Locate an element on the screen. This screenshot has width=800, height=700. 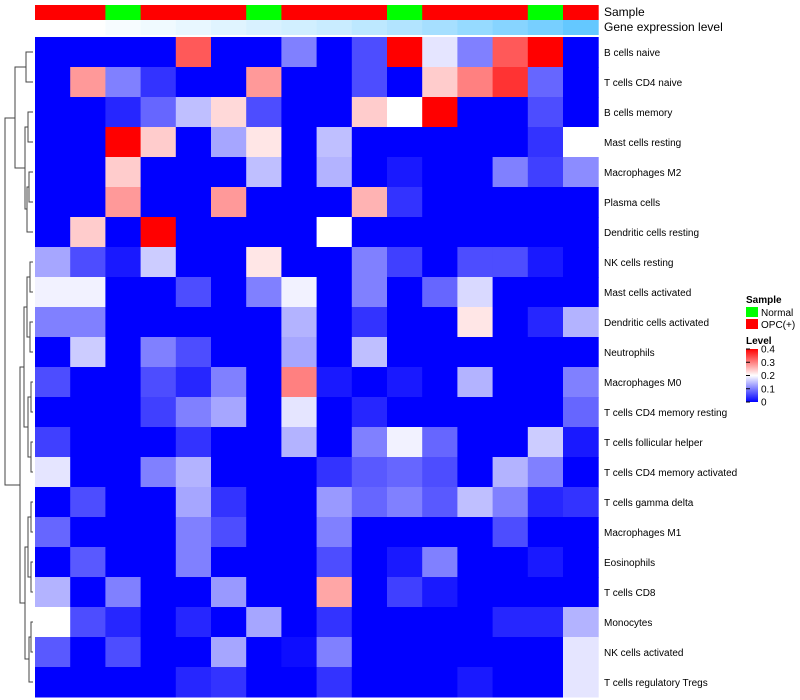
legend-label-normal: Normal is located at coordinates (777, 313).